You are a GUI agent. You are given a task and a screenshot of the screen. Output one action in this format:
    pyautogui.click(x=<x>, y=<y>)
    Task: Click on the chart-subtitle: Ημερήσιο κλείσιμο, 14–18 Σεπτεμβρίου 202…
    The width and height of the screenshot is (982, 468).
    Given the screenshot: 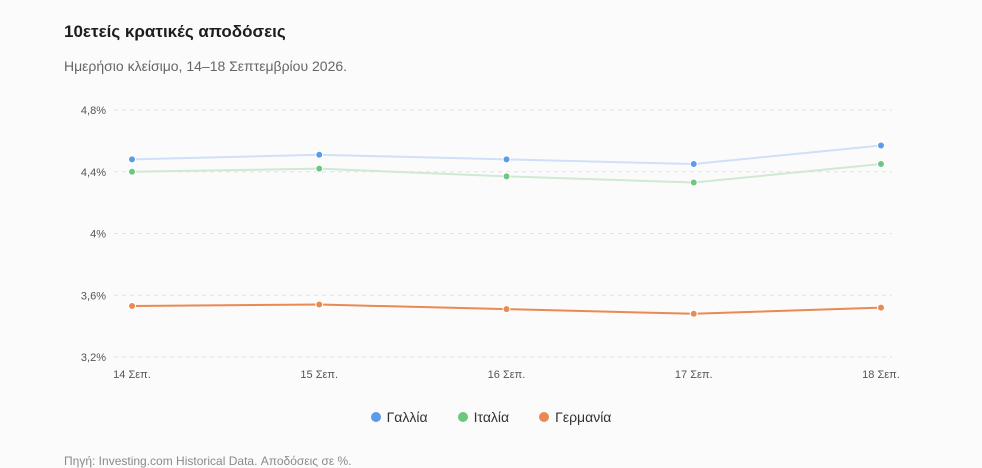 What is the action you would take?
    pyautogui.click(x=206, y=66)
    